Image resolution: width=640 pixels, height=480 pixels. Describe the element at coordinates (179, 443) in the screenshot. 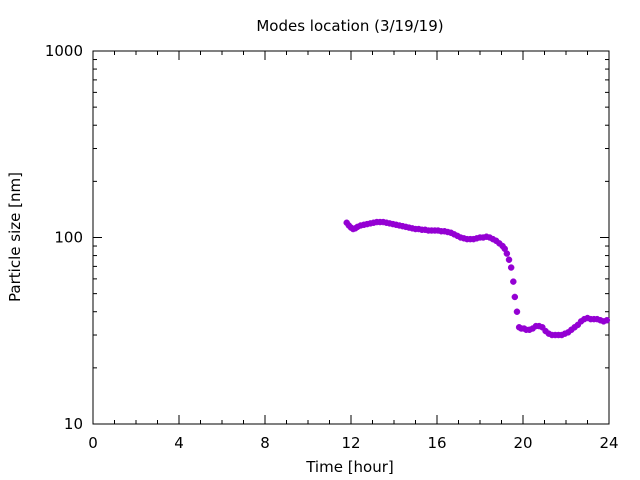

I see `x-tick-label: 4` at that location.